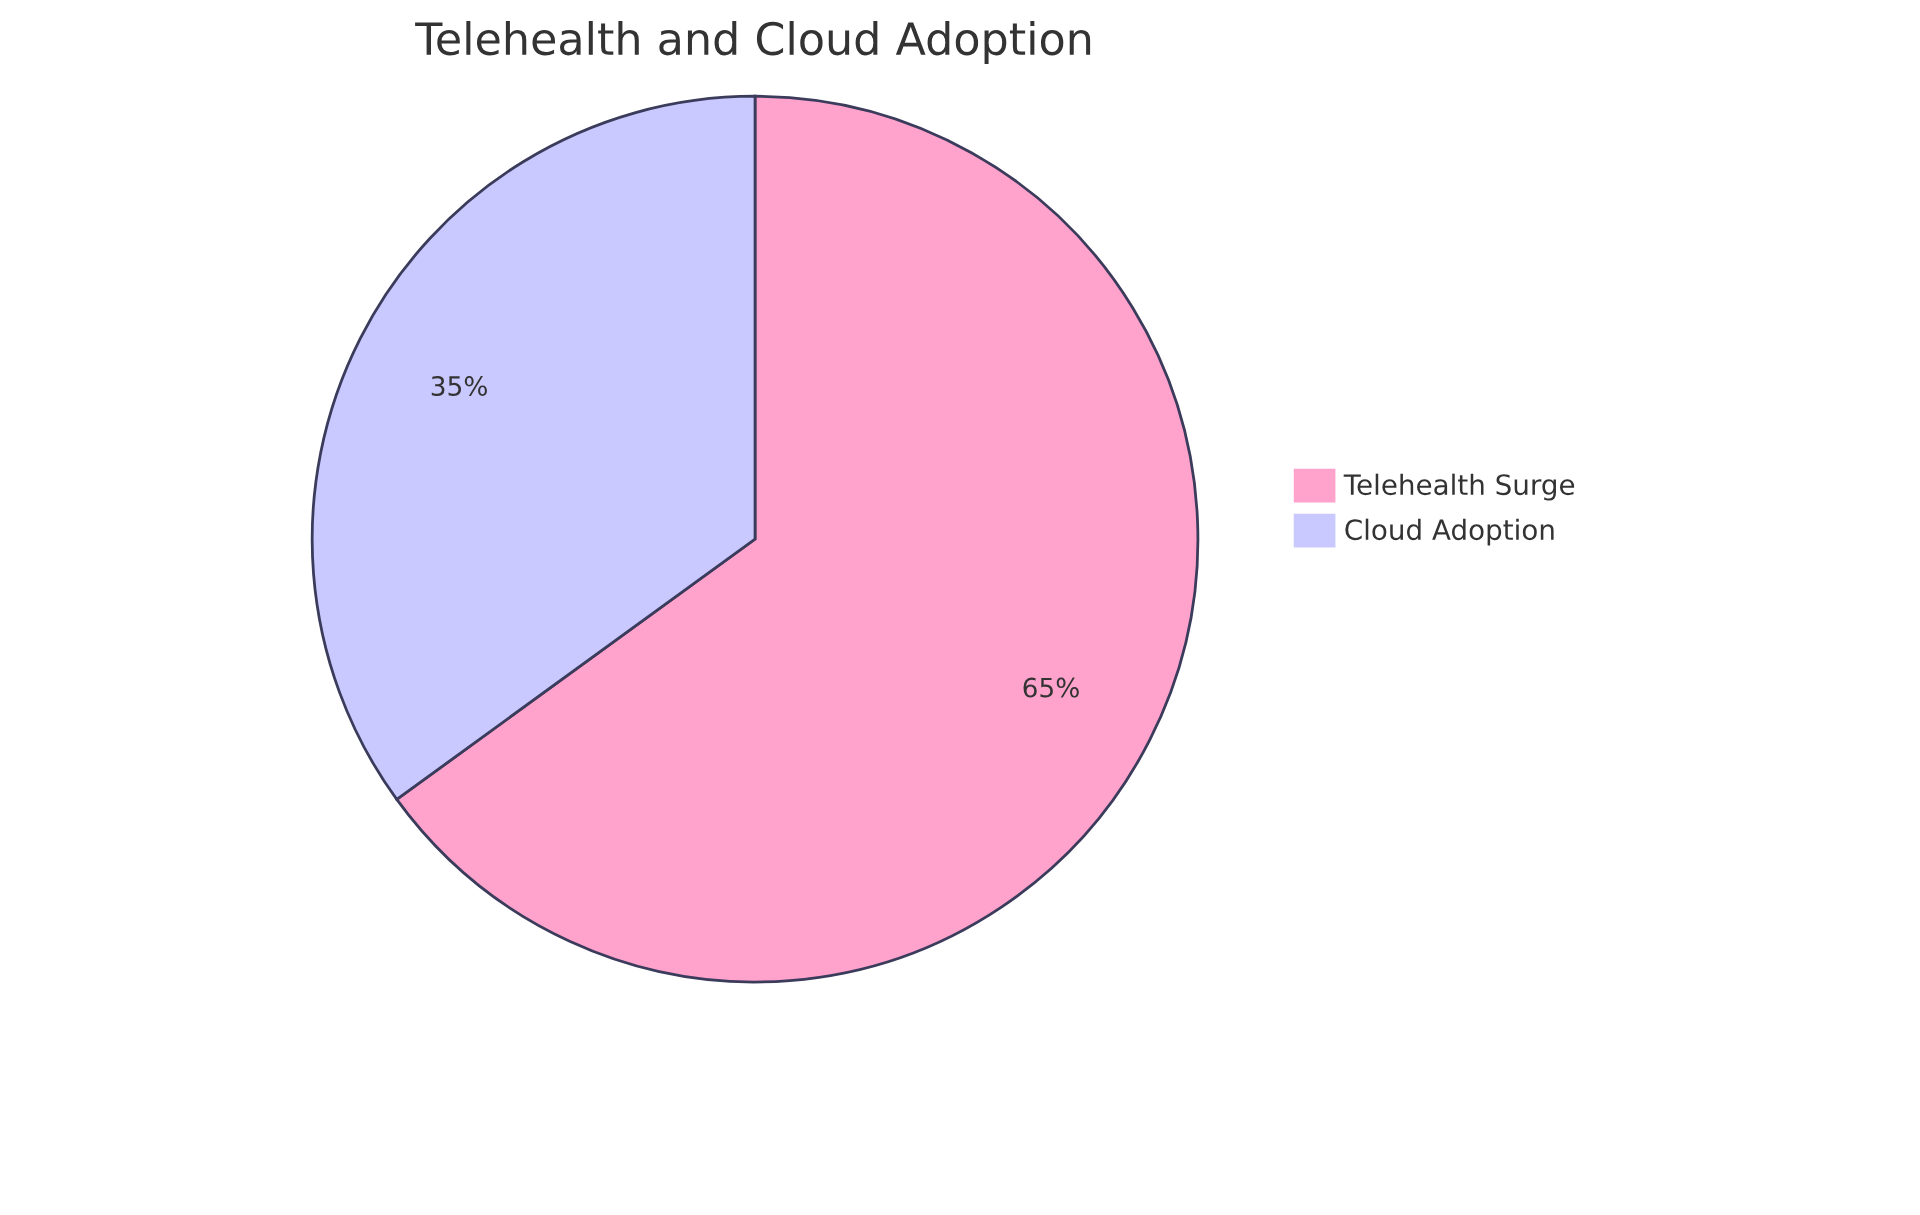 This screenshot has height=1215, width=1920. Describe the element at coordinates (1051, 687) in the screenshot. I see `data-label: 65%` at that location.